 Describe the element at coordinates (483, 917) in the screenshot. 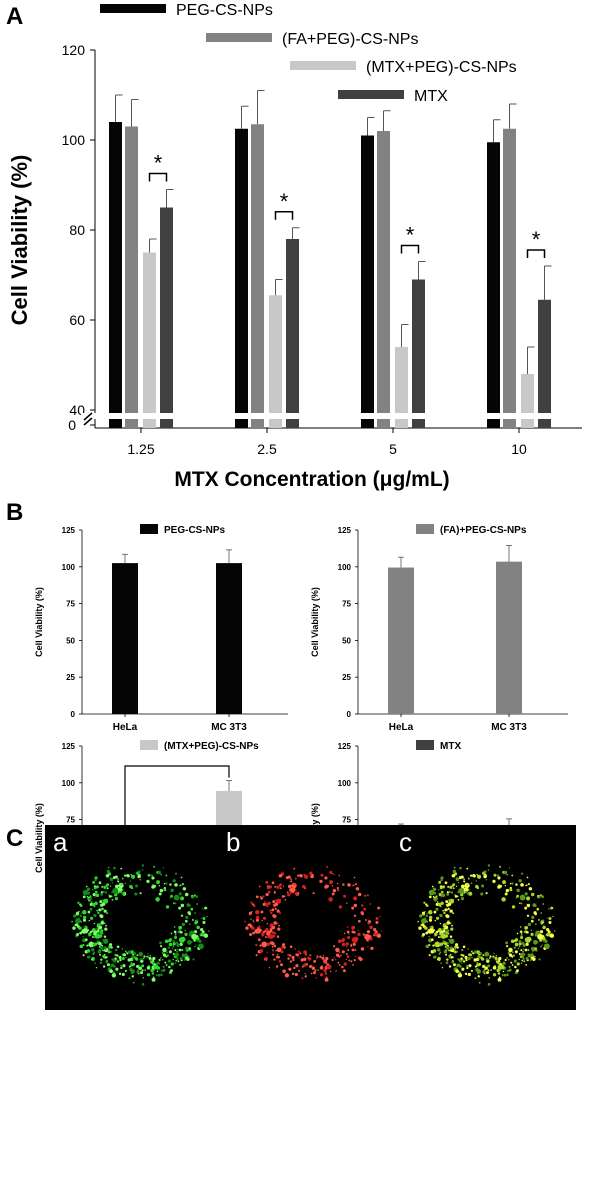

I see `micrograph-c: c` at that location.